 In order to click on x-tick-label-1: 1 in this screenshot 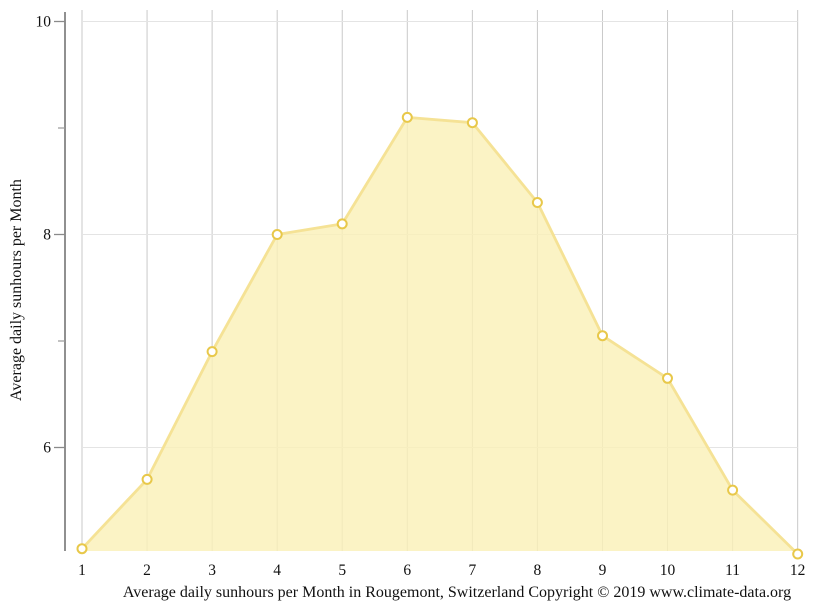, I will do `click(82, 570)`.